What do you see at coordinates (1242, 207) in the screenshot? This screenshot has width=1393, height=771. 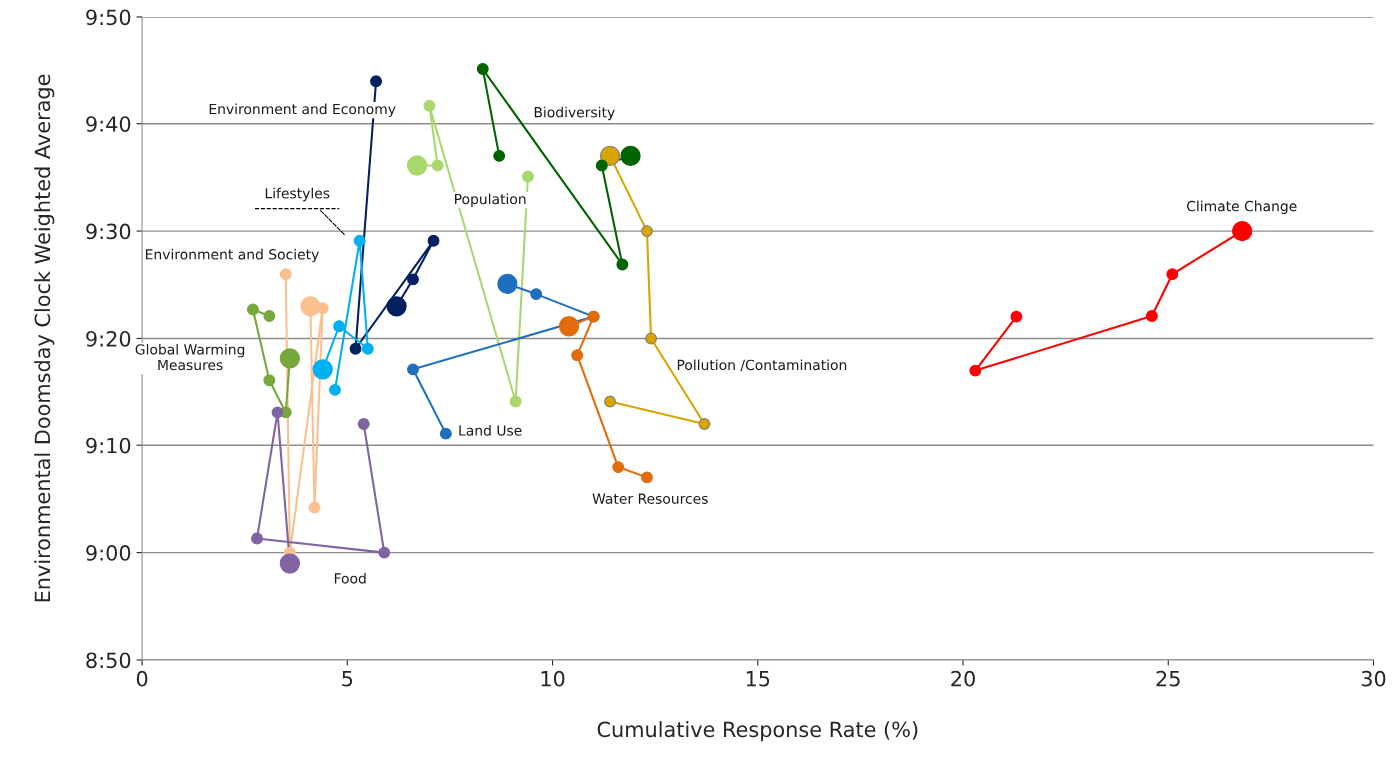 I see `series-label: Climate Change` at bounding box center [1242, 207].